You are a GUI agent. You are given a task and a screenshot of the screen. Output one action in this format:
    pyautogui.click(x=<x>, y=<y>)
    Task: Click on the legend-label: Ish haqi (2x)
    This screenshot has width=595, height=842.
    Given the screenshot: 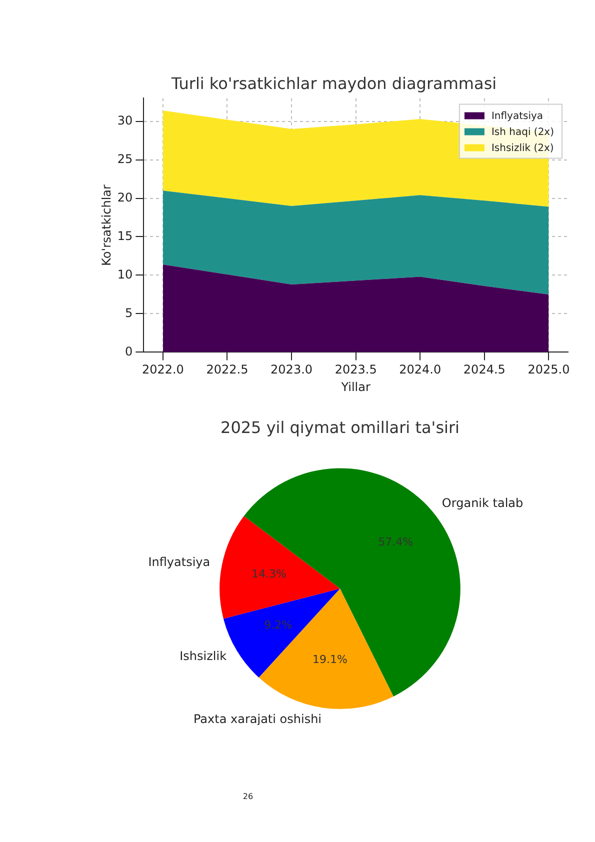 What is the action you would take?
    pyautogui.click(x=522, y=132)
    